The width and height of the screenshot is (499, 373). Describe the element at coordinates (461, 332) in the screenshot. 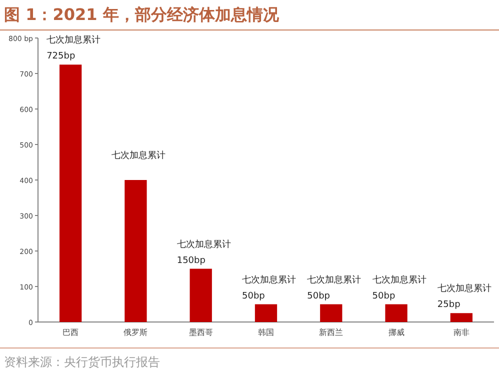

I see `x-tick-label: 南非` at that location.